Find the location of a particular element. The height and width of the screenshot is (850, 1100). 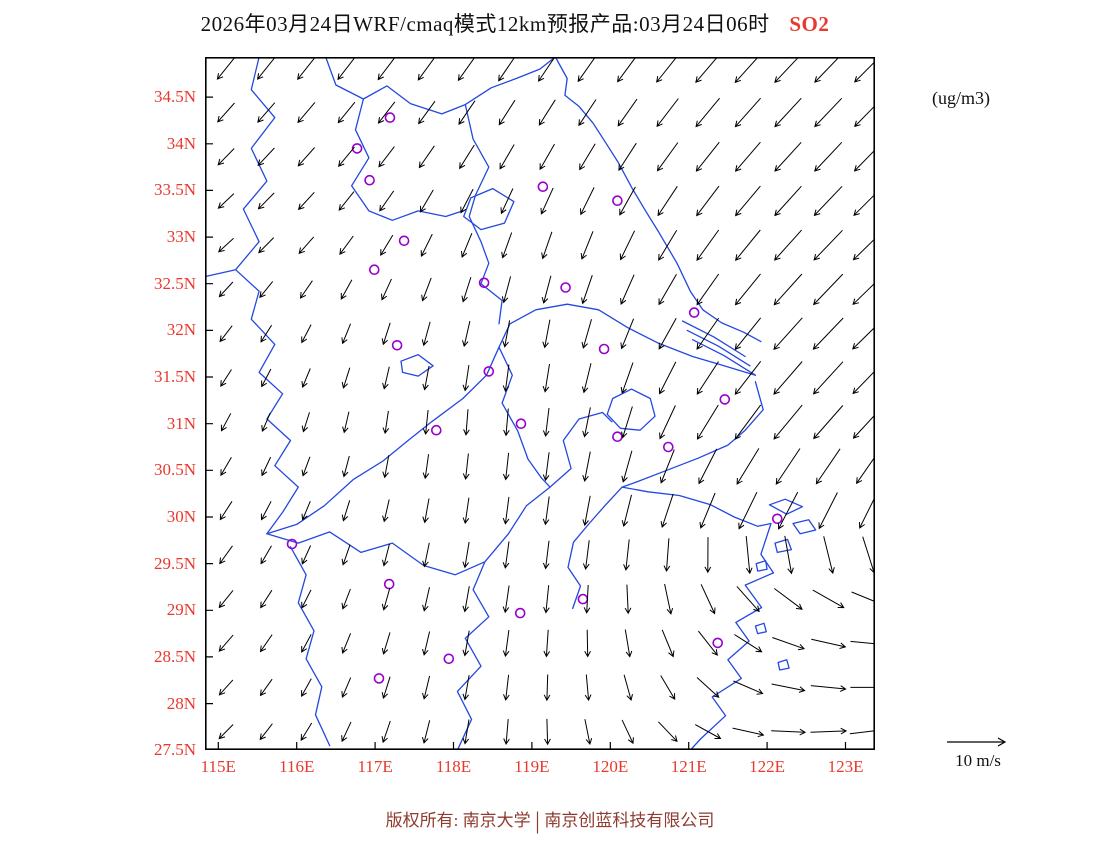

y-axis-label: 31.5N is located at coordinates (174, 377).